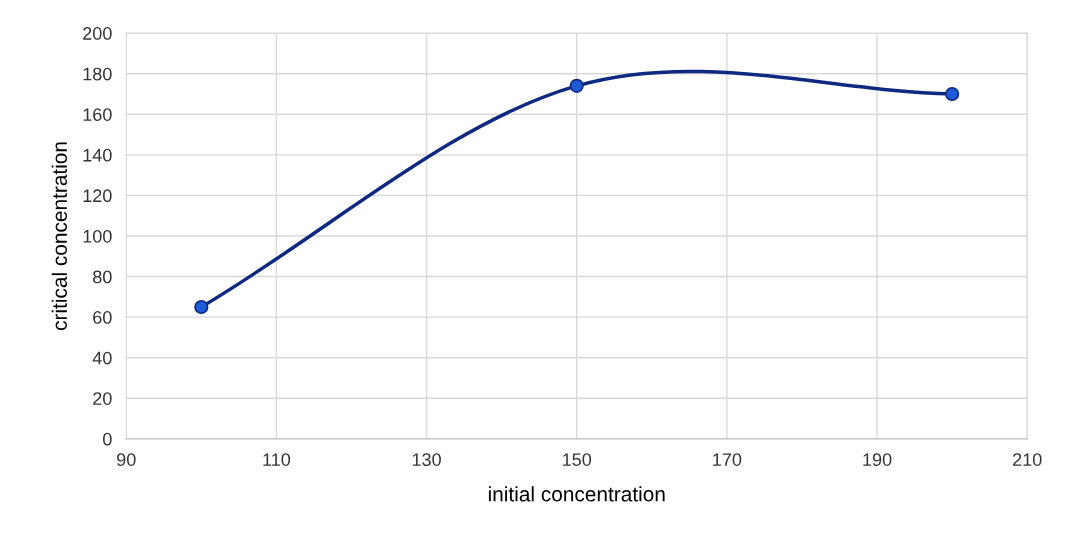 The height and width of the screenshot is (552, 1079). I want to click on x-tick-label: 210, so click(1027, 459).